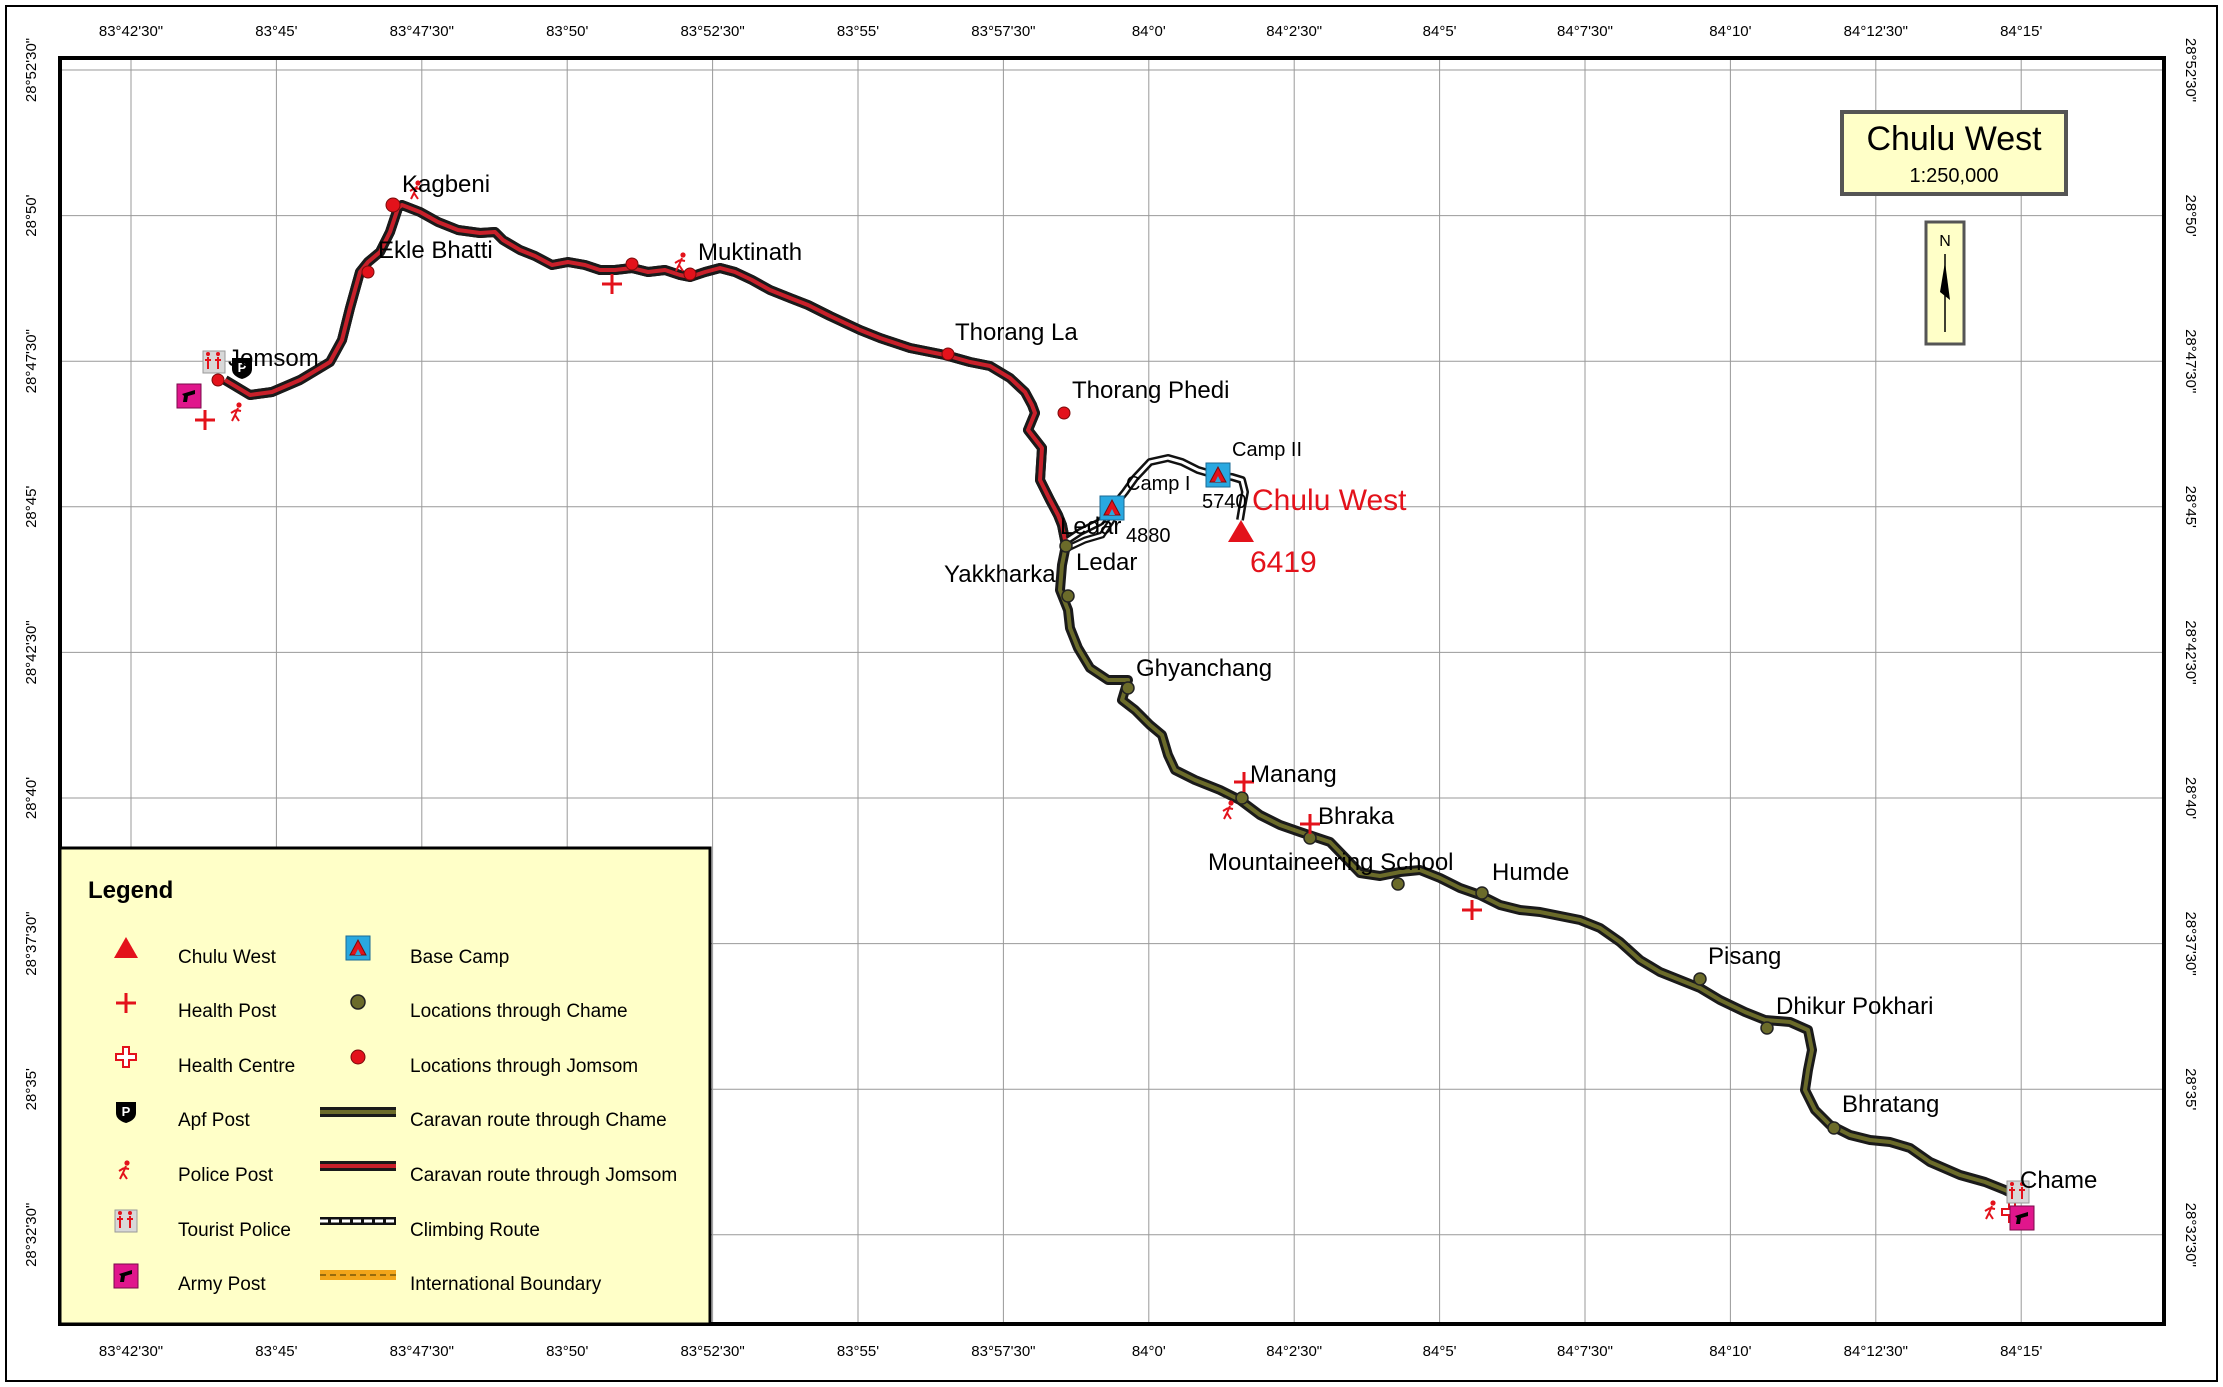  Describe the element at coordinates (1149, 31) in the screenshot. I see `lon-label-top: 84°0'` at that location.